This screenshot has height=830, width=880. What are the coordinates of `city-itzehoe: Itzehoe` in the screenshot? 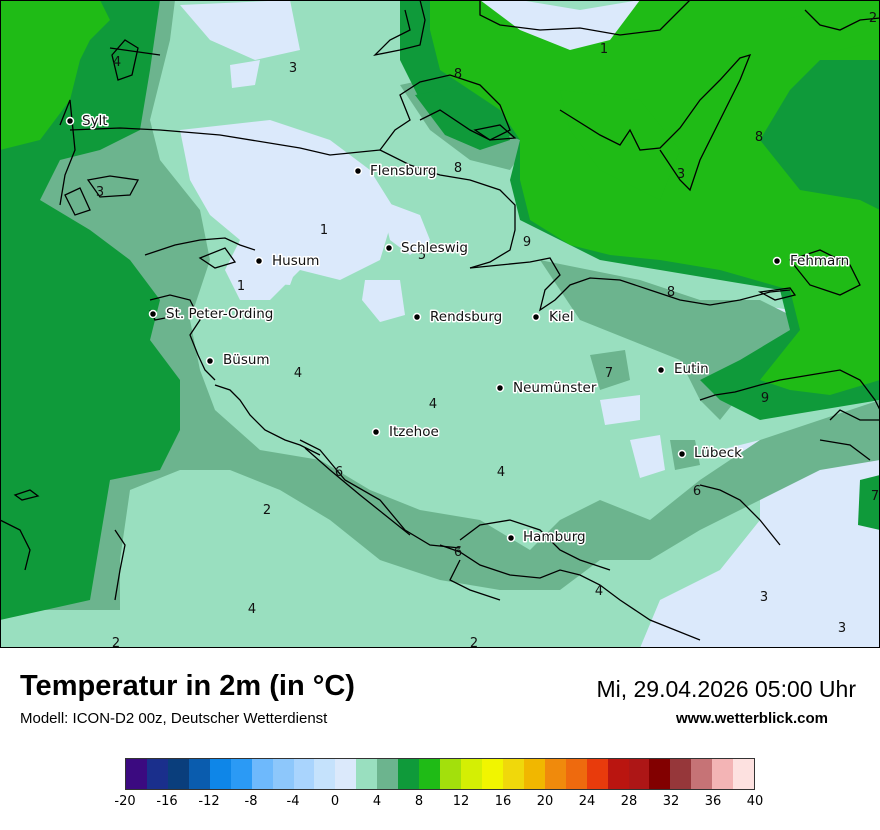 It's located at (405, 432).